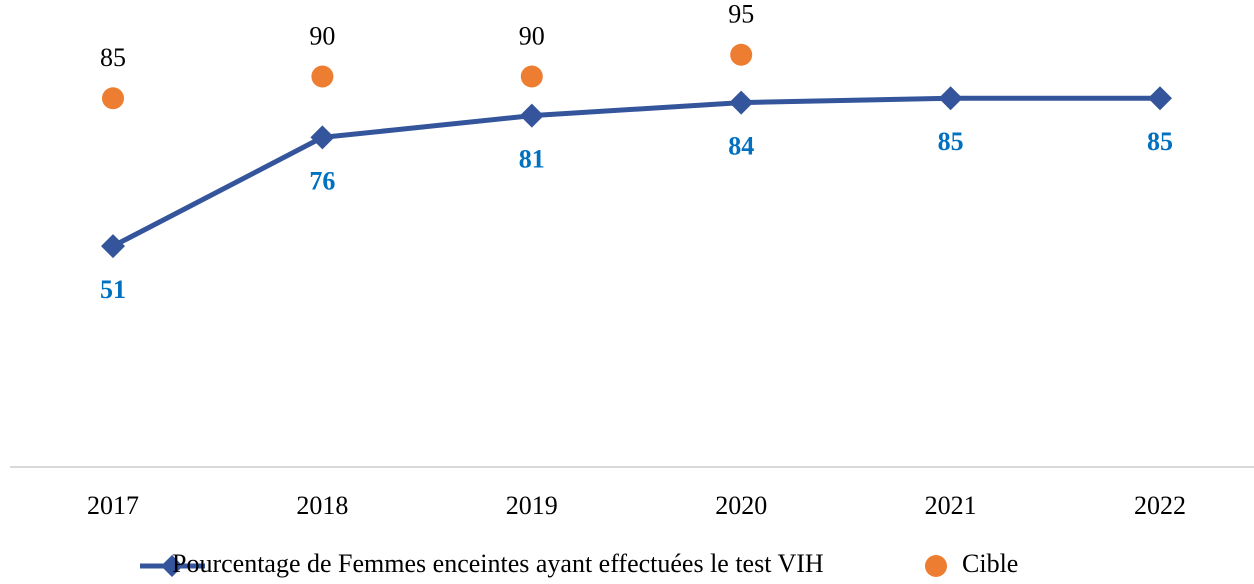 The height and width of the screenshot is (584, 1254). What do you see at coordinates (532, 159) in the screenshot?
I see `data-label: 81` at bounding box center [532, 159].